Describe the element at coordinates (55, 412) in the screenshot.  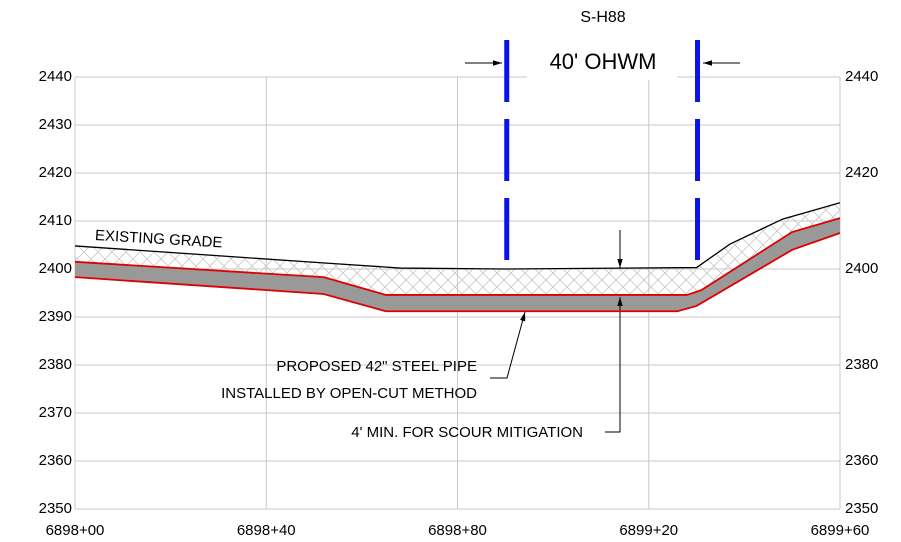
I see `y-tick-label: 2370` at that location.